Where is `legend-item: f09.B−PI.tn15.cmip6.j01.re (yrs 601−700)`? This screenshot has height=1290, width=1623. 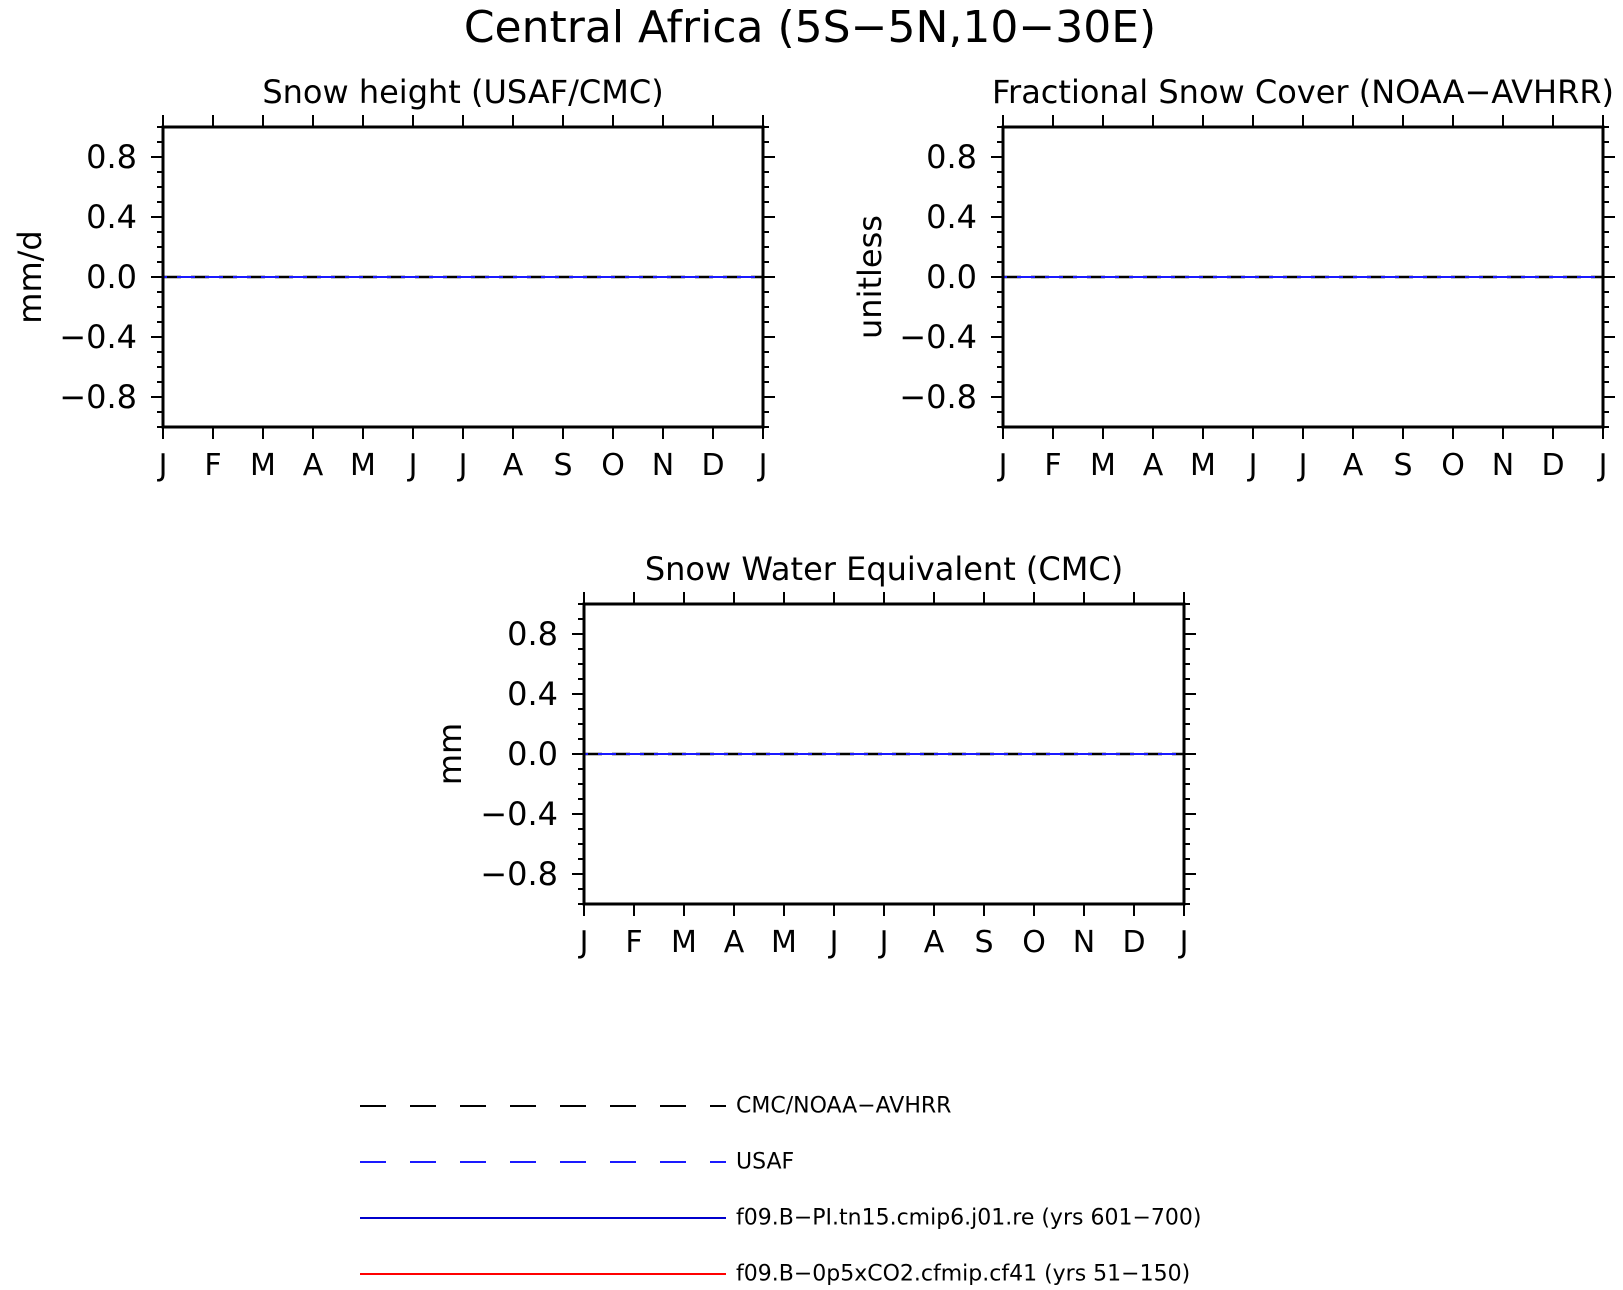 legend-item: f09.B−PI.tn15.cmip6.j01.re (yrs 601−700) is located at coordinates (780, 1218).